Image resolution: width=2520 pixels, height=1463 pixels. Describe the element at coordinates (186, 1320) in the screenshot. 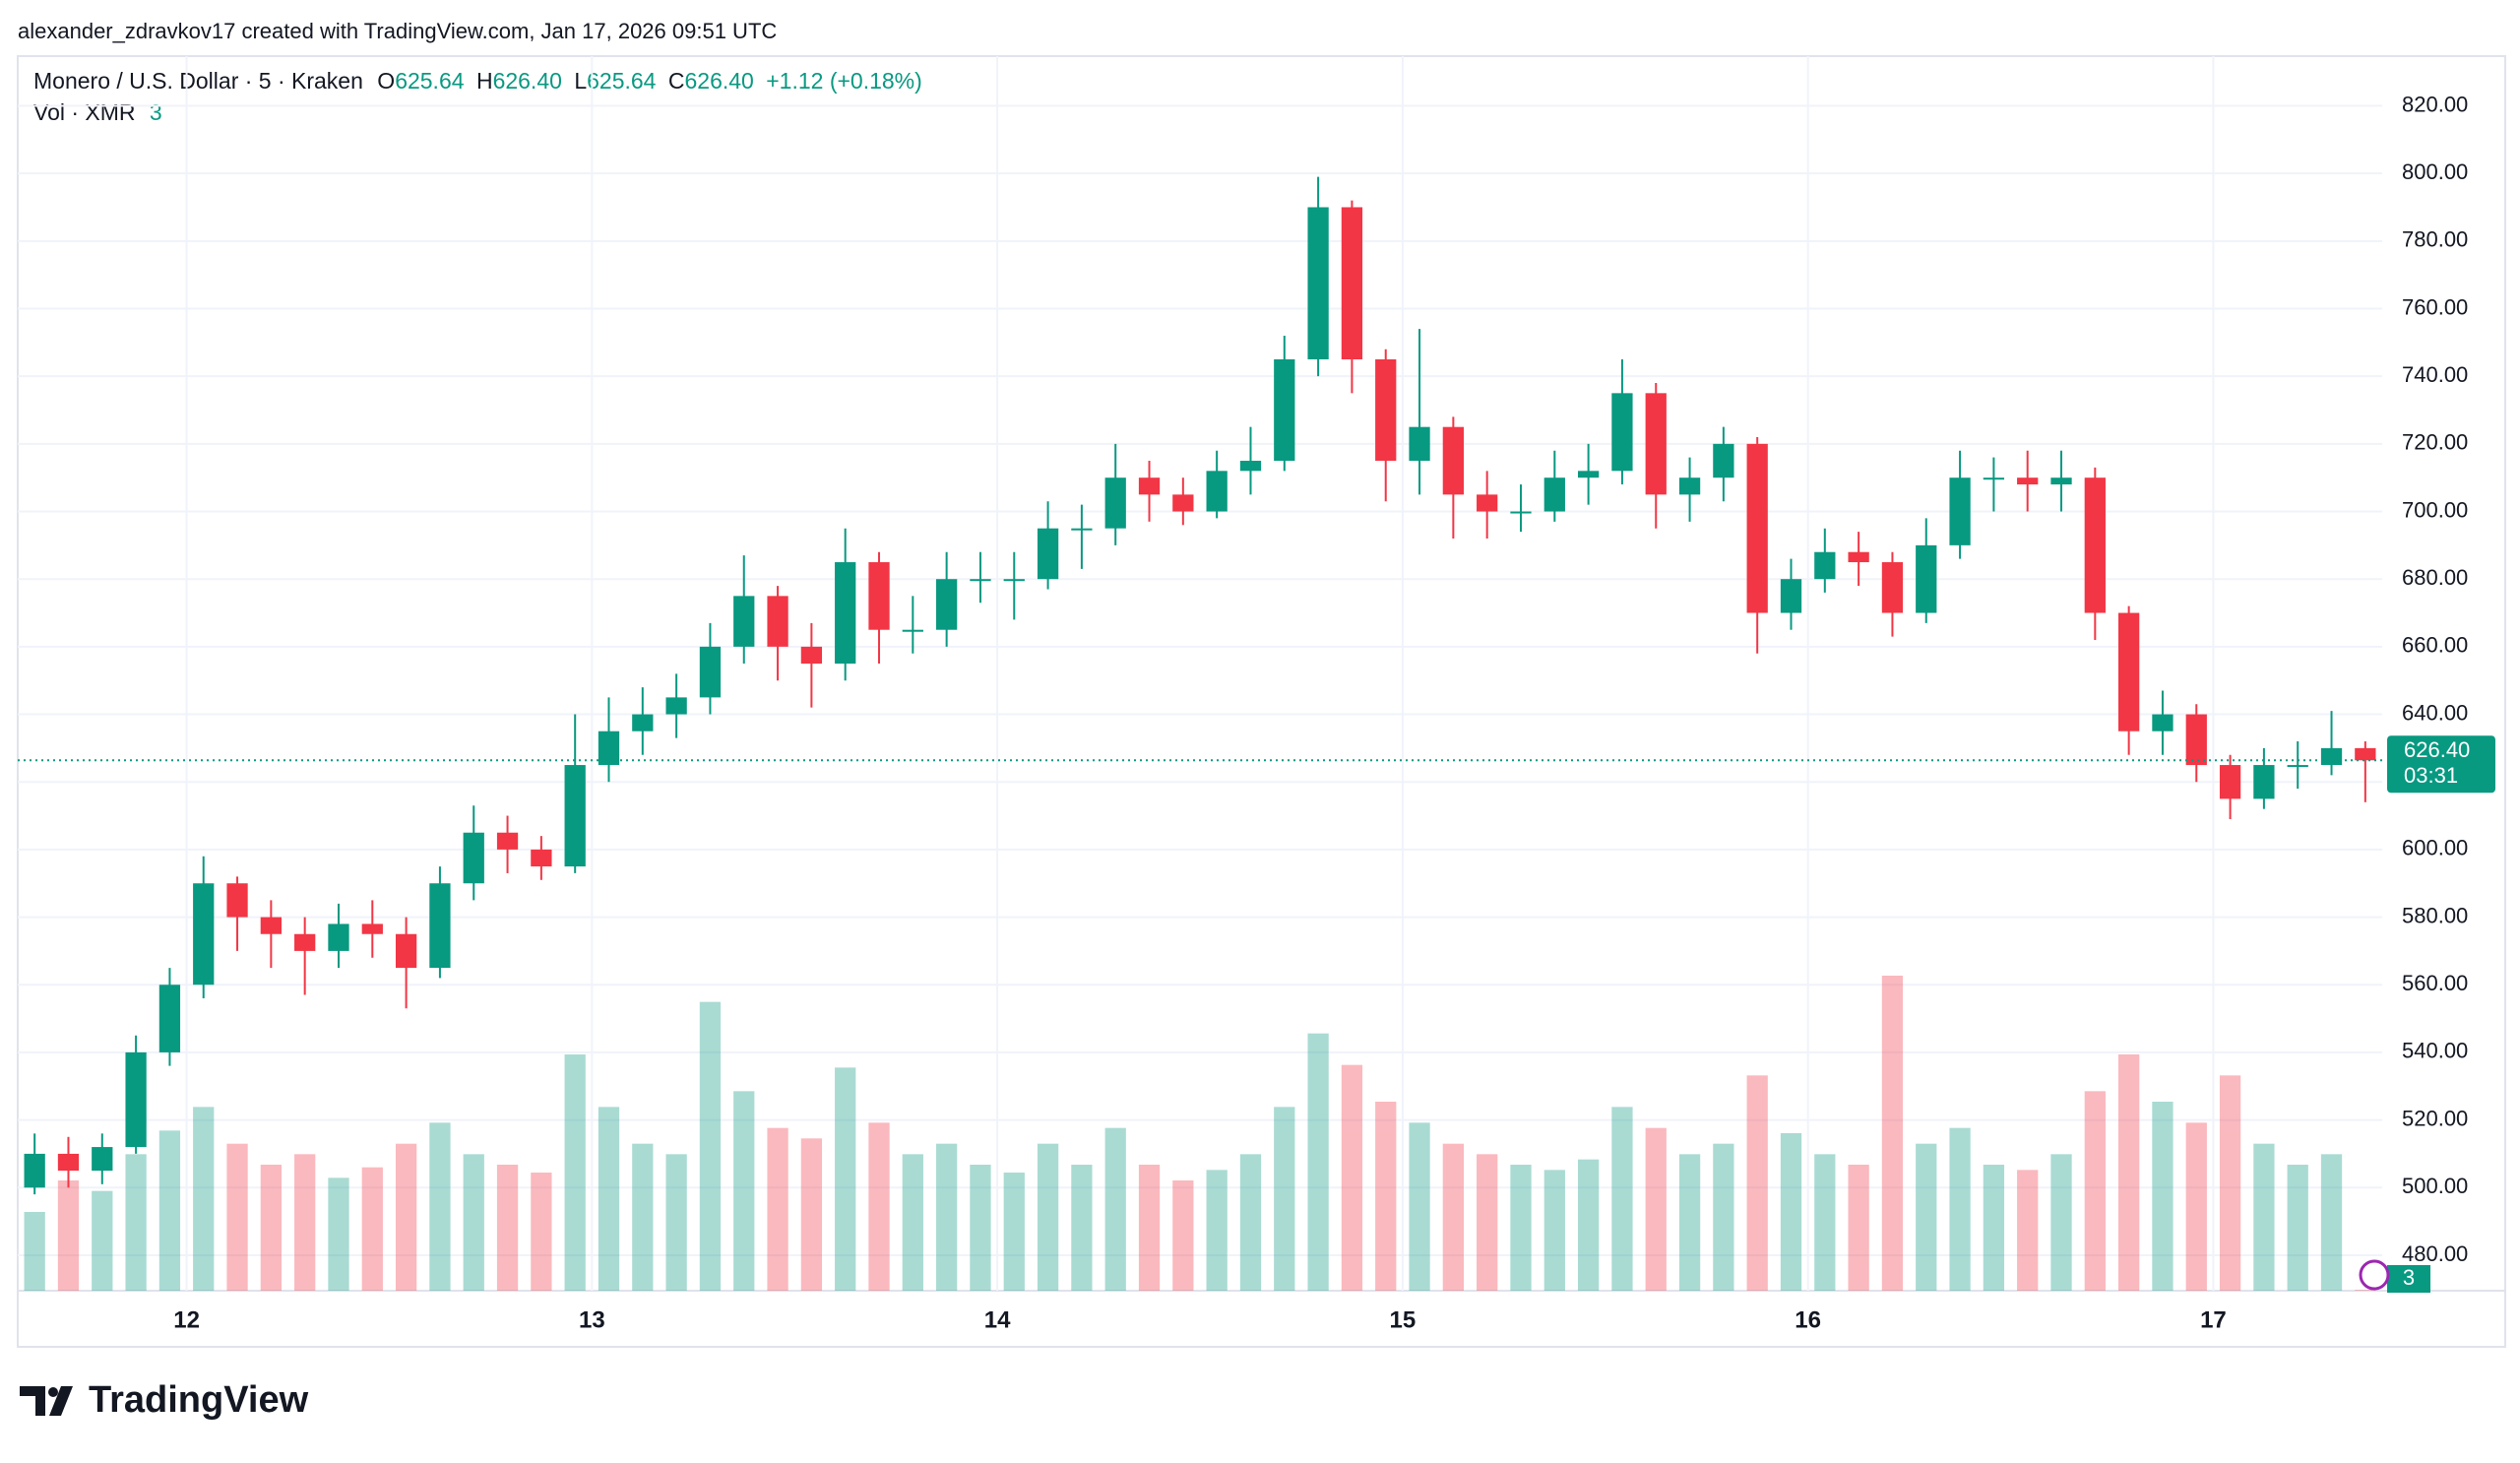

I see `x-tick-label: 12` at that location.